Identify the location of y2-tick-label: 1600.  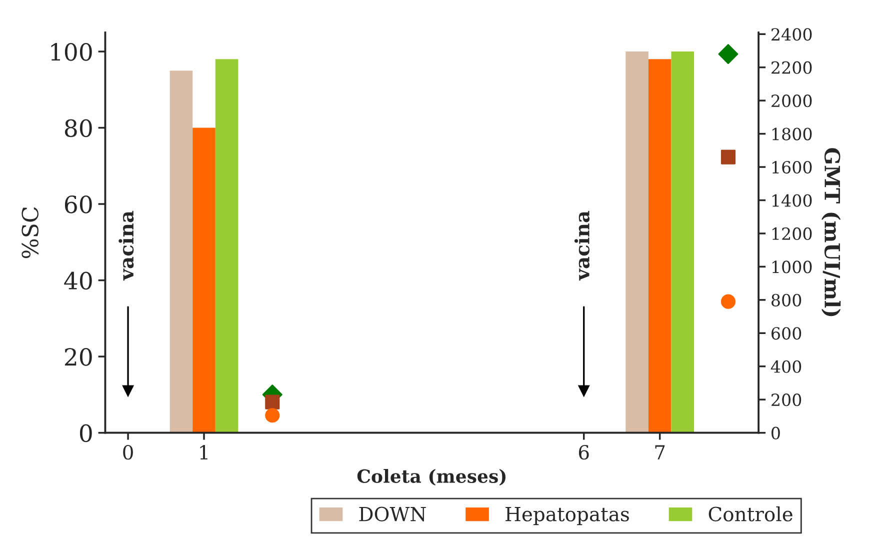
(792, 167).